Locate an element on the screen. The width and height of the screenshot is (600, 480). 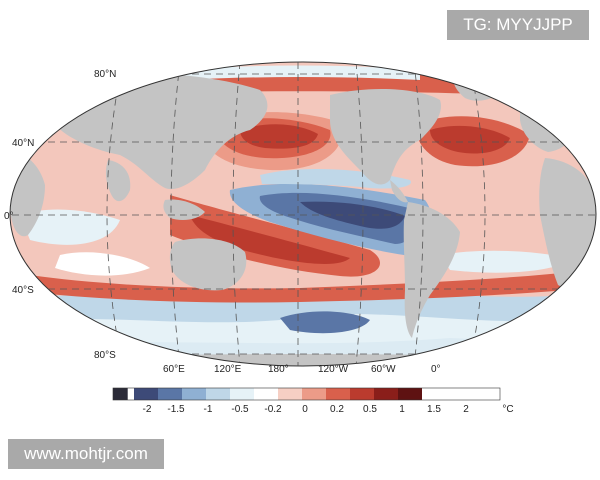
lon-label-180: 180° is located at coordinates (278, 369).